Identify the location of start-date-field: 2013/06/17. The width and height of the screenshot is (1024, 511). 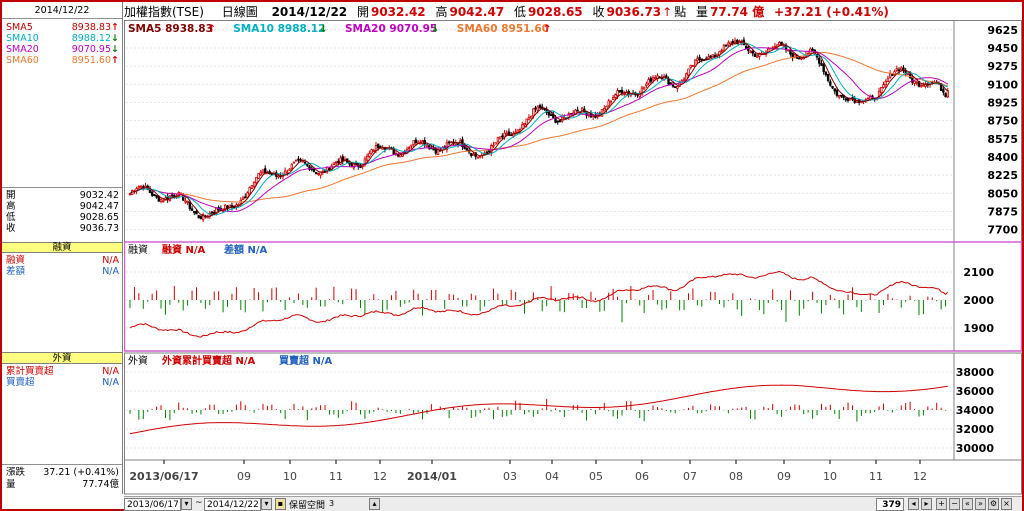
(152, 504).